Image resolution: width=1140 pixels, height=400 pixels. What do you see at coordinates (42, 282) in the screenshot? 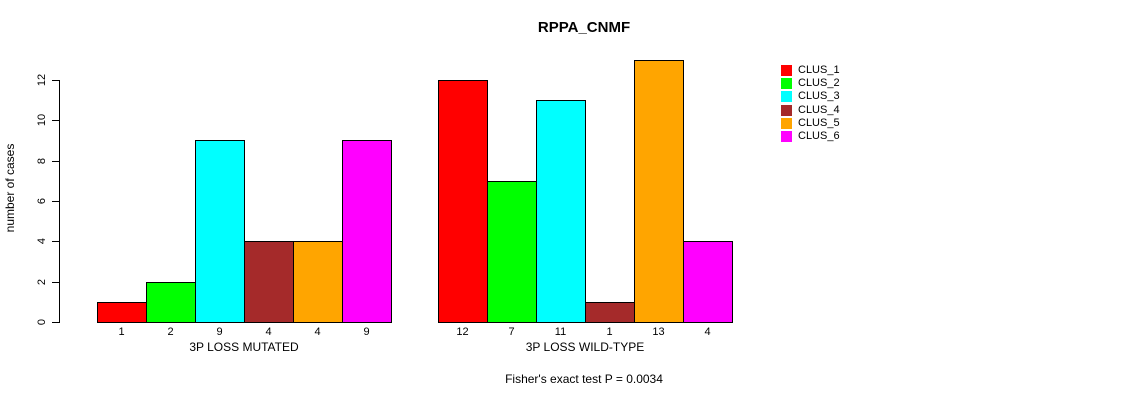
I see `y-tick-label: 2` at bounding box center [42, 282].